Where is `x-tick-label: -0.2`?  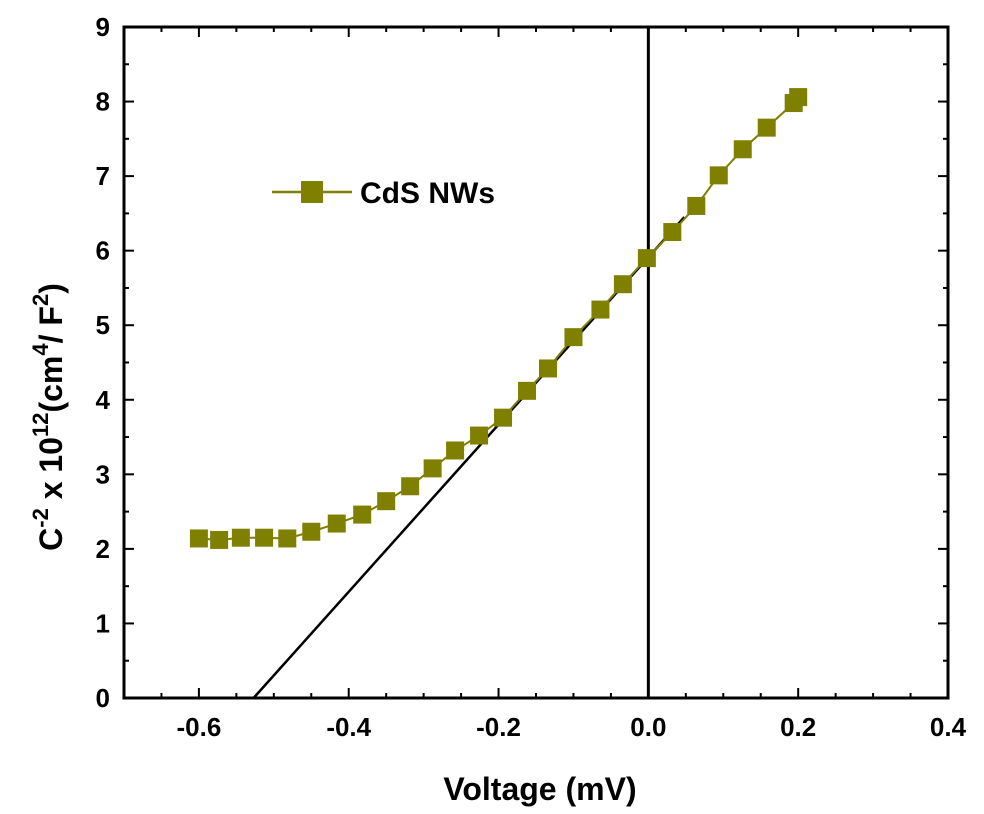 x-tick-label: -0.2 is located at coordinates (498, 727).